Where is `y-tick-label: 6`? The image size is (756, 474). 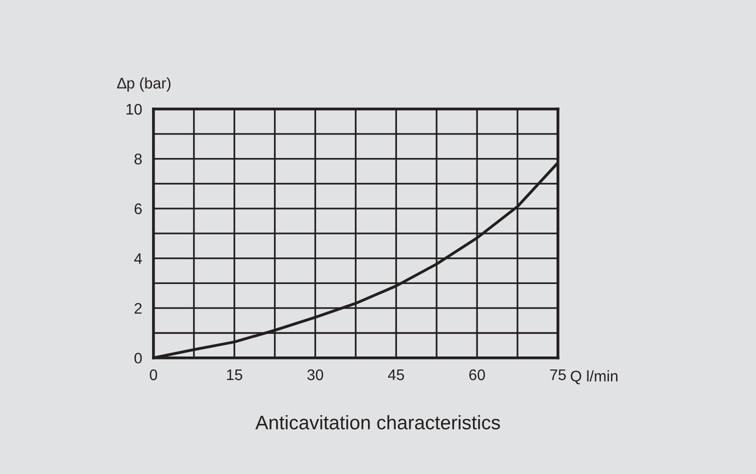 y-tick-label: 6 is located at coordinates (138, 208).